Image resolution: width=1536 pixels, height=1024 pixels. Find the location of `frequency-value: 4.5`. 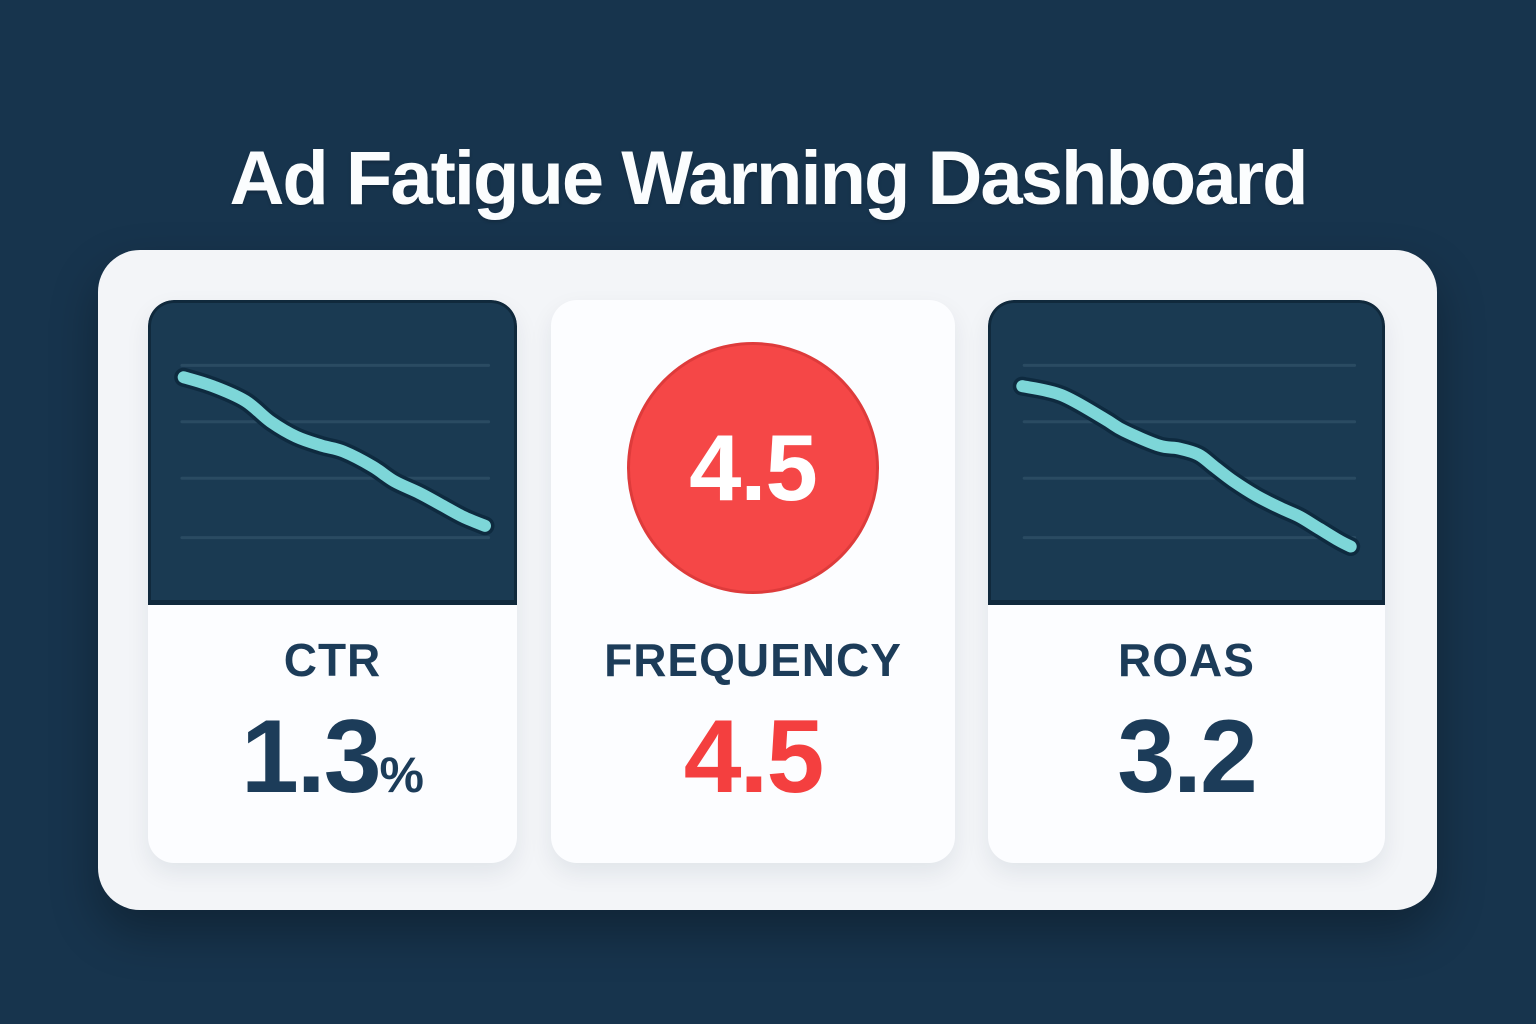

frequency-value: 4.5 is located at coordinates (754, 757).